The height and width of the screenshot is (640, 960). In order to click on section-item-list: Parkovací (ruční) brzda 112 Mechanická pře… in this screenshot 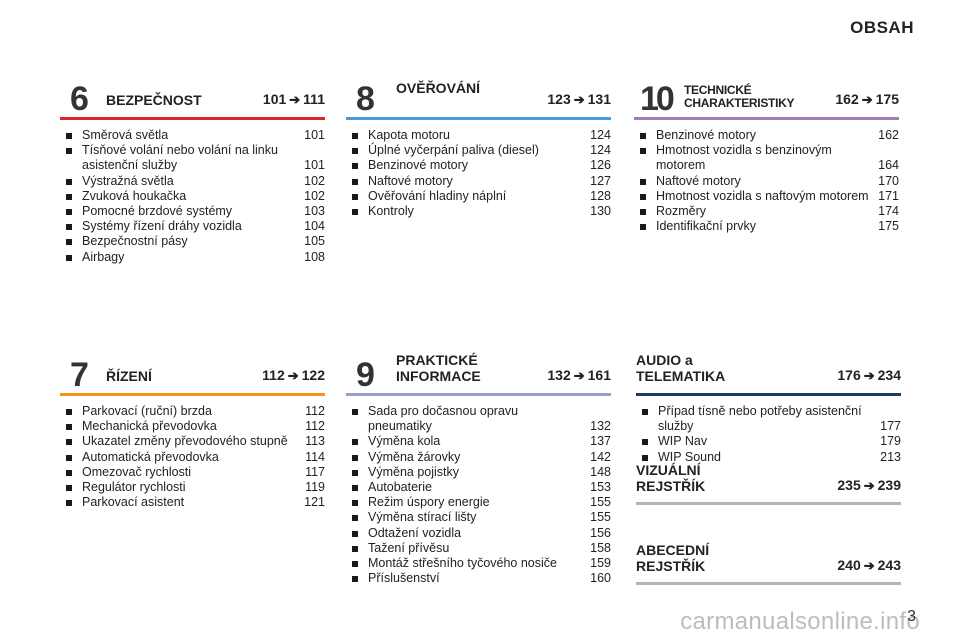, I will do `click(192, 457)`.